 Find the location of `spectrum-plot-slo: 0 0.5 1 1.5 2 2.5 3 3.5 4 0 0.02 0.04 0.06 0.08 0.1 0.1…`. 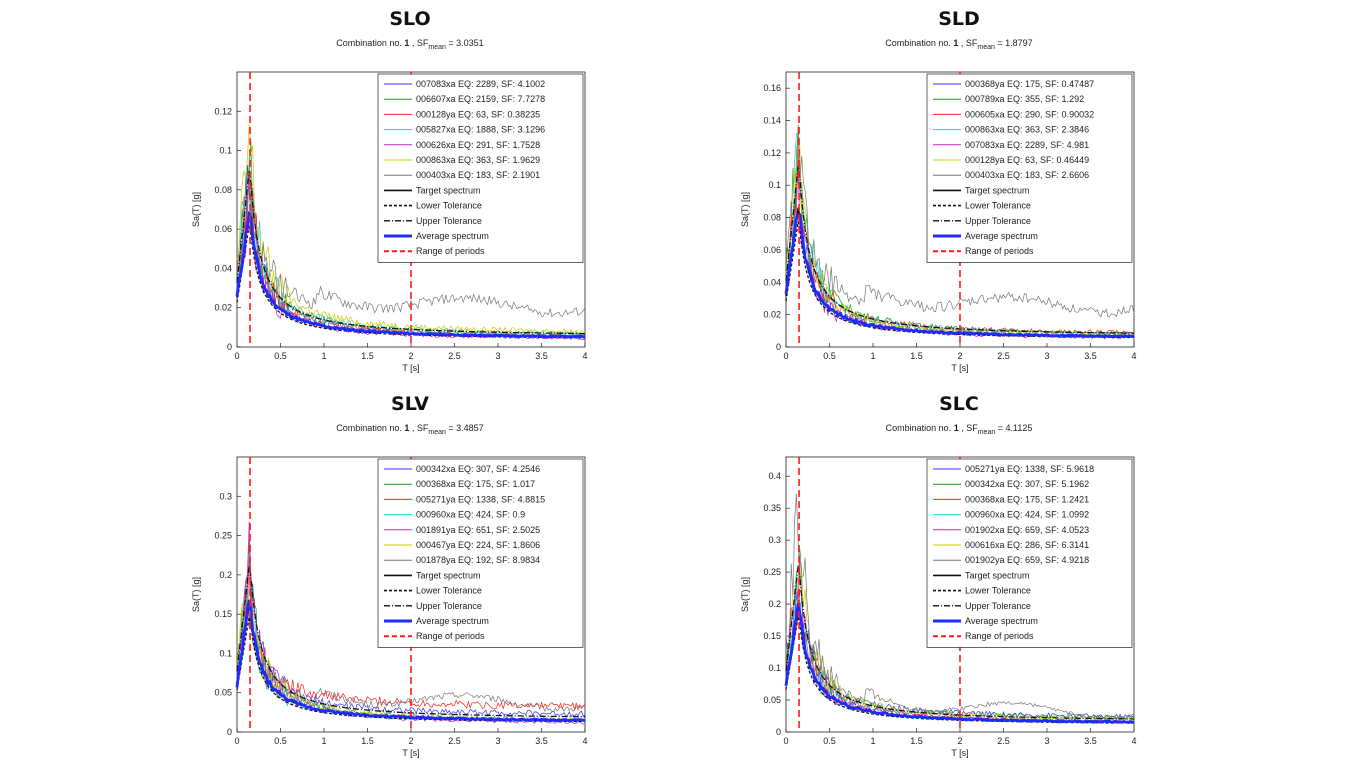

spectrum-plot-slo: 0 0.5 1 1.5 2 2.5 3 3.5 4 0 0.02 0.04 0.06 0.08 0.1 0.1… is located at coordinates (389, 222).